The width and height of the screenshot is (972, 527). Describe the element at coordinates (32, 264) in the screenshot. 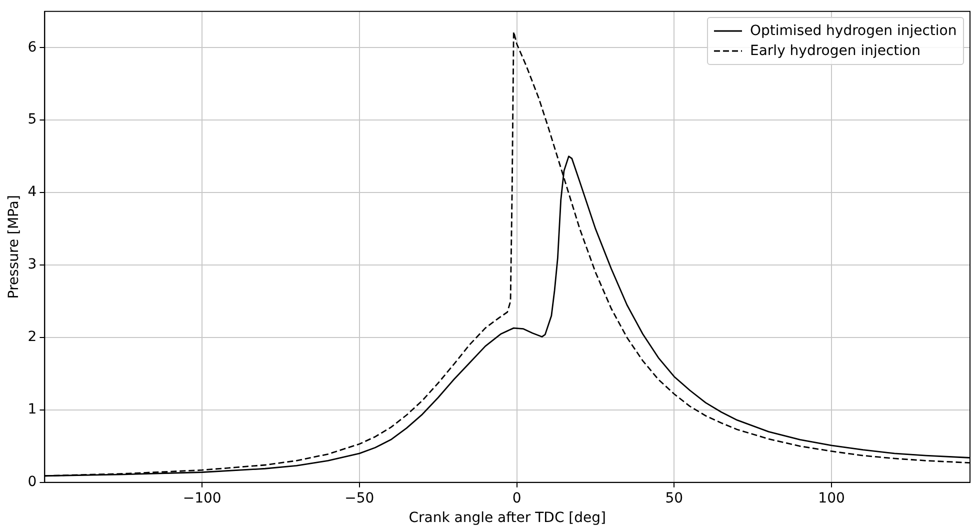

I see `y-tick-label: 3` at that location.